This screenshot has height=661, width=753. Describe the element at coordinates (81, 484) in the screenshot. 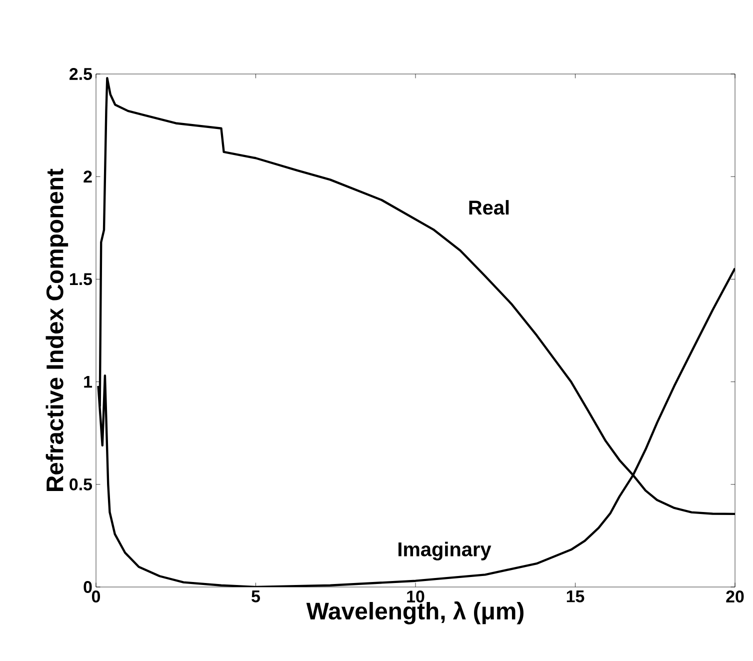

I see `y-tick-label: 0.5` at that location.